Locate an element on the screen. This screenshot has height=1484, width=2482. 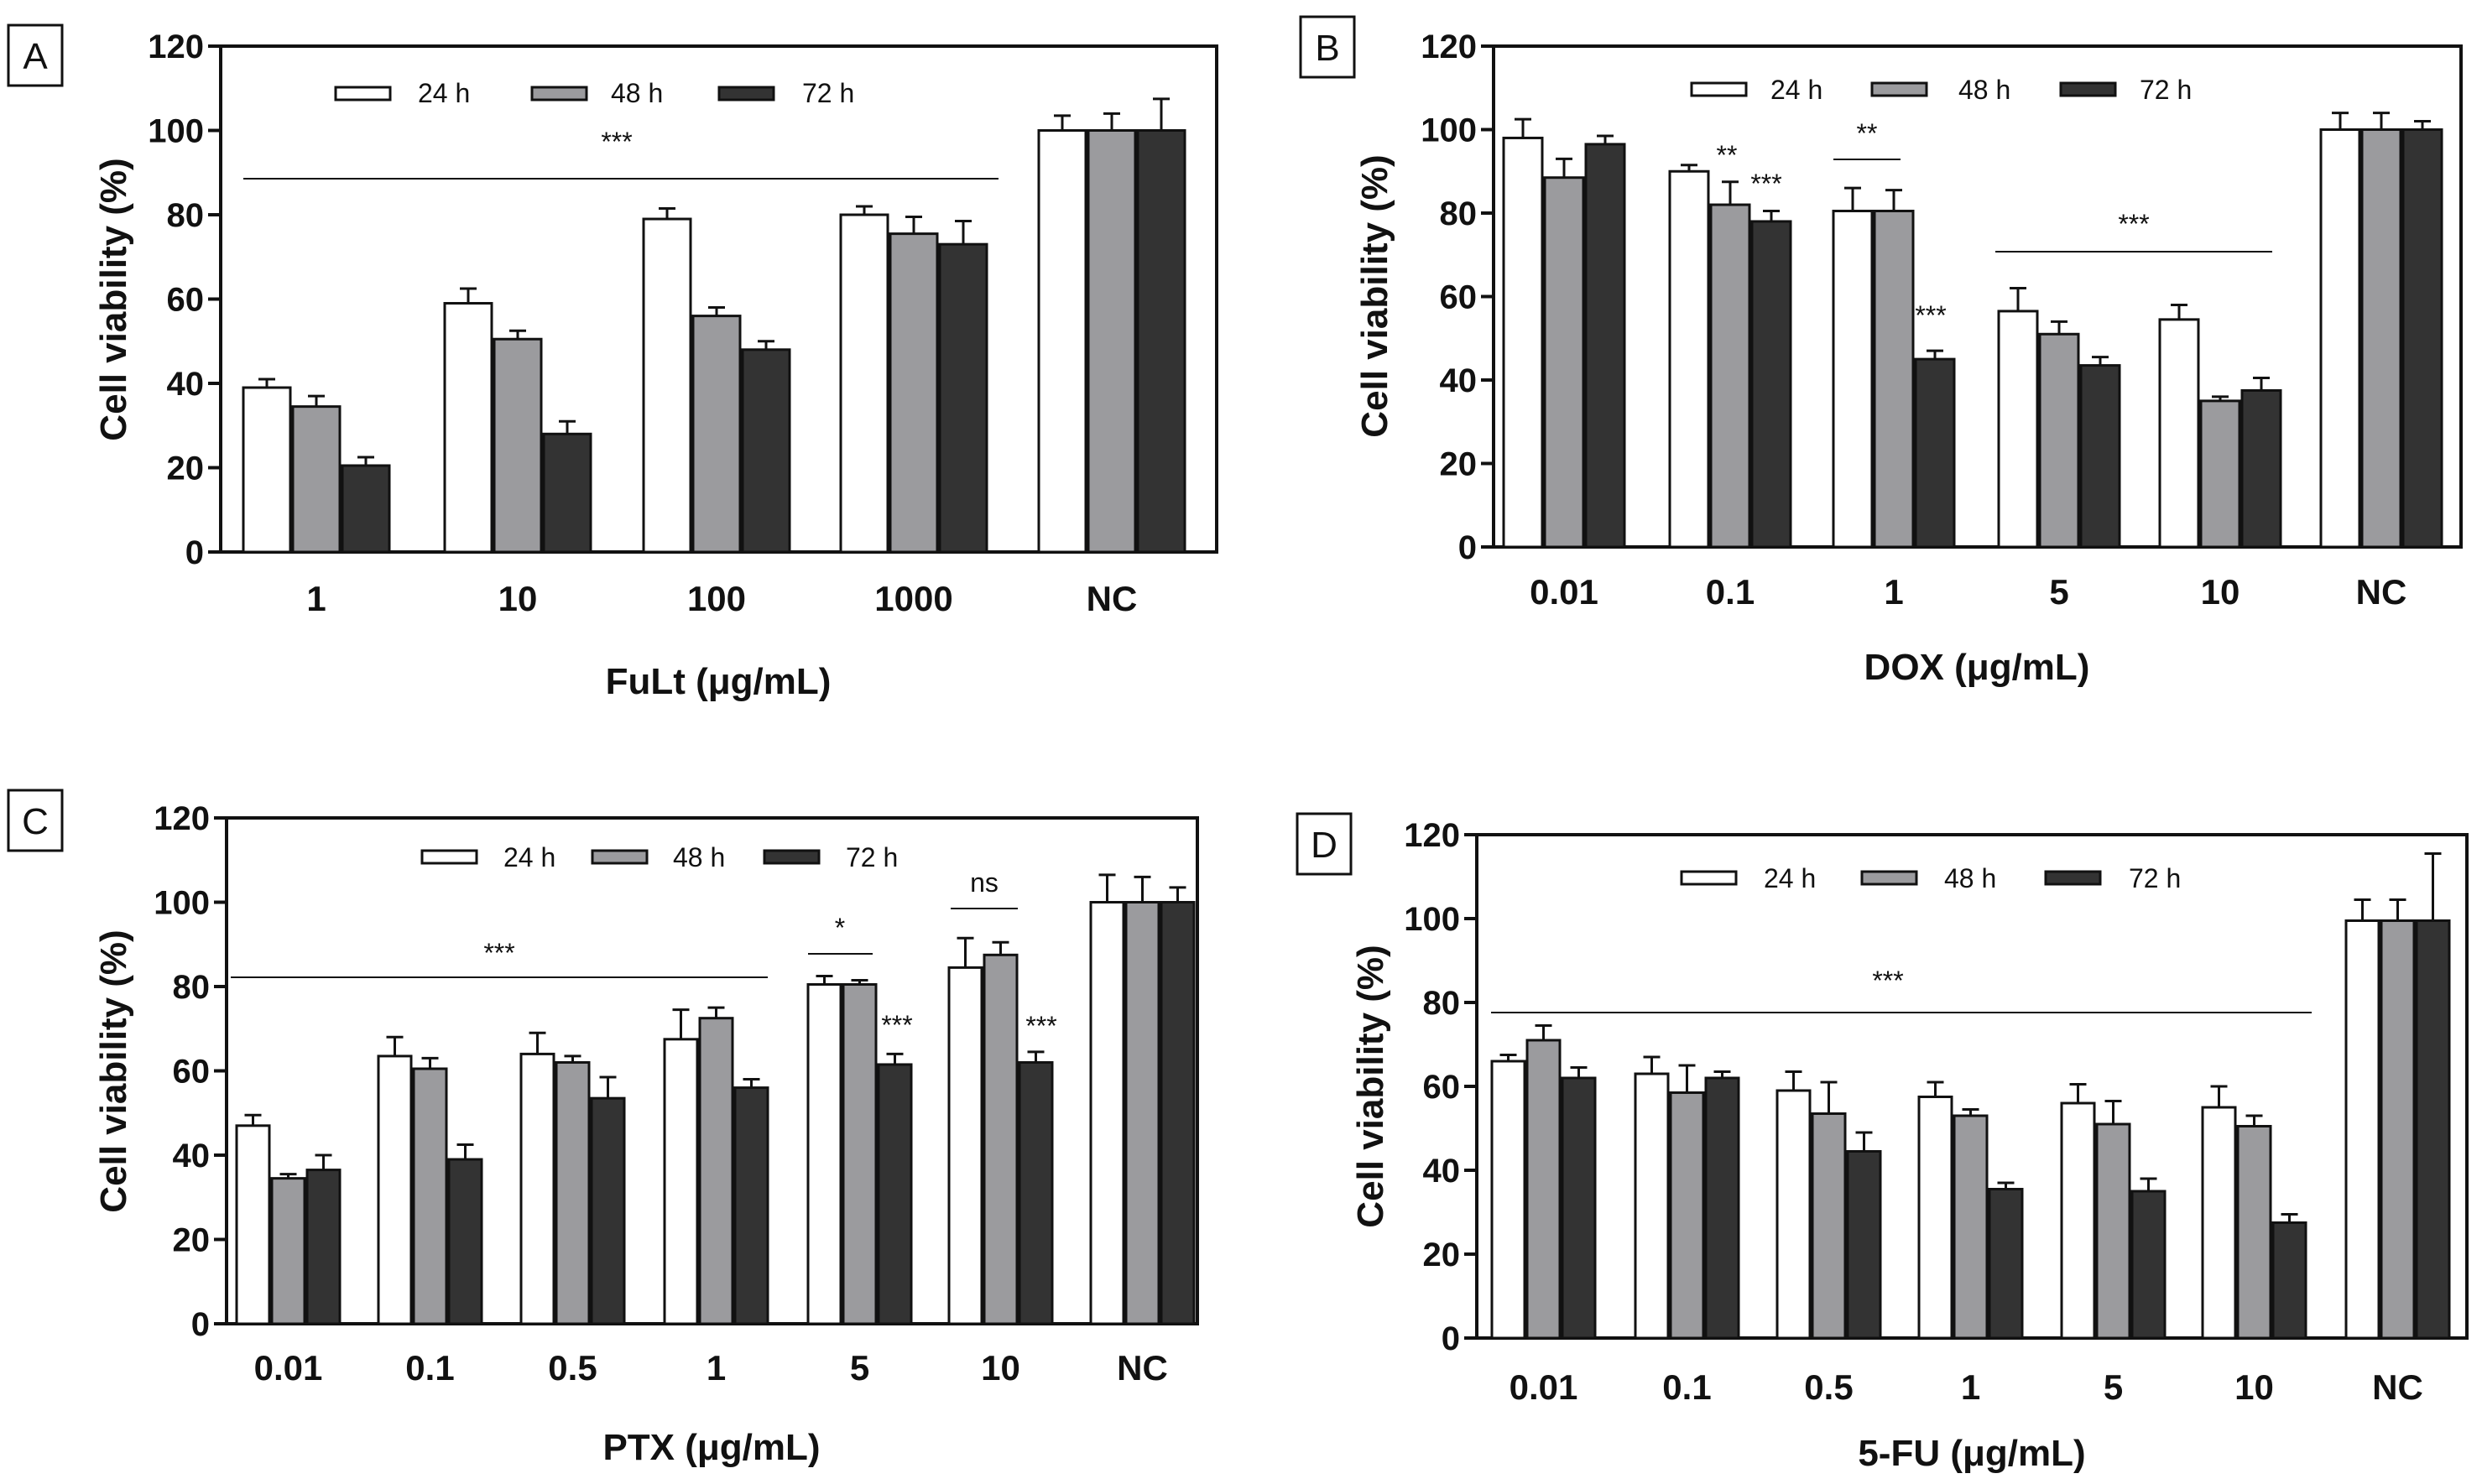
bar-24h-0.01 is located at coordinates (1523, 342).